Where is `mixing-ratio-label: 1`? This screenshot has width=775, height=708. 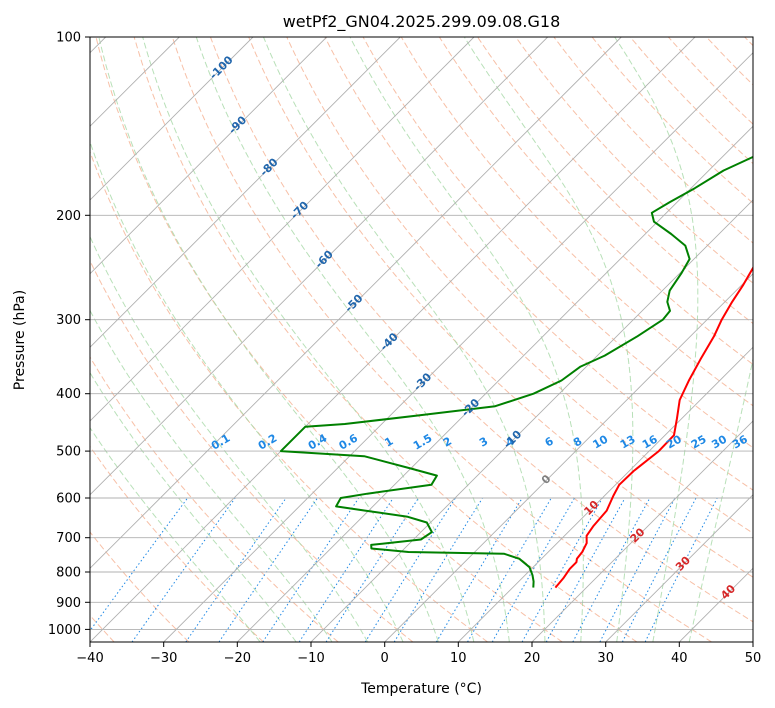 mixing-ratio-label: 1 is located at coordinates (388, 442).